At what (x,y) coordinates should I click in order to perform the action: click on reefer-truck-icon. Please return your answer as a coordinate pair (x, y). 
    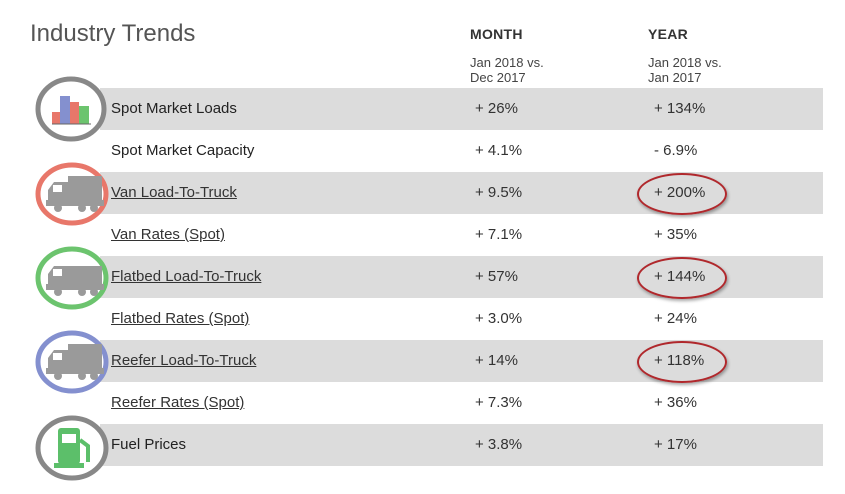
    Looking at the image, I should click on (72, 362).